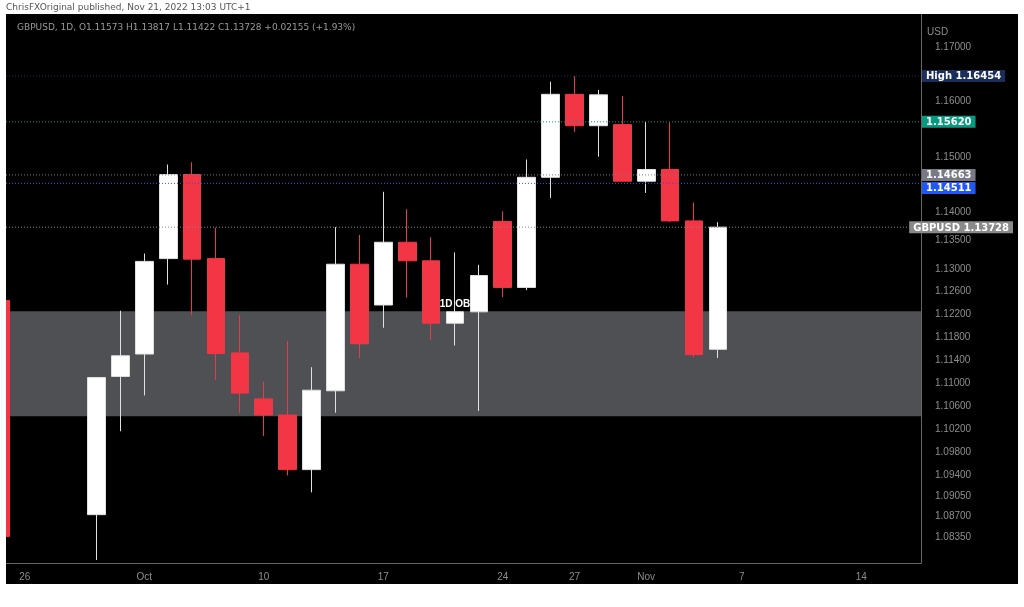 The height and width of the screenshot is (607, 1024). What do you see at coordinates (953, 405) in the screenshot?
I see `y-tick-label: 1.10600` at bounding box center [953, 405].